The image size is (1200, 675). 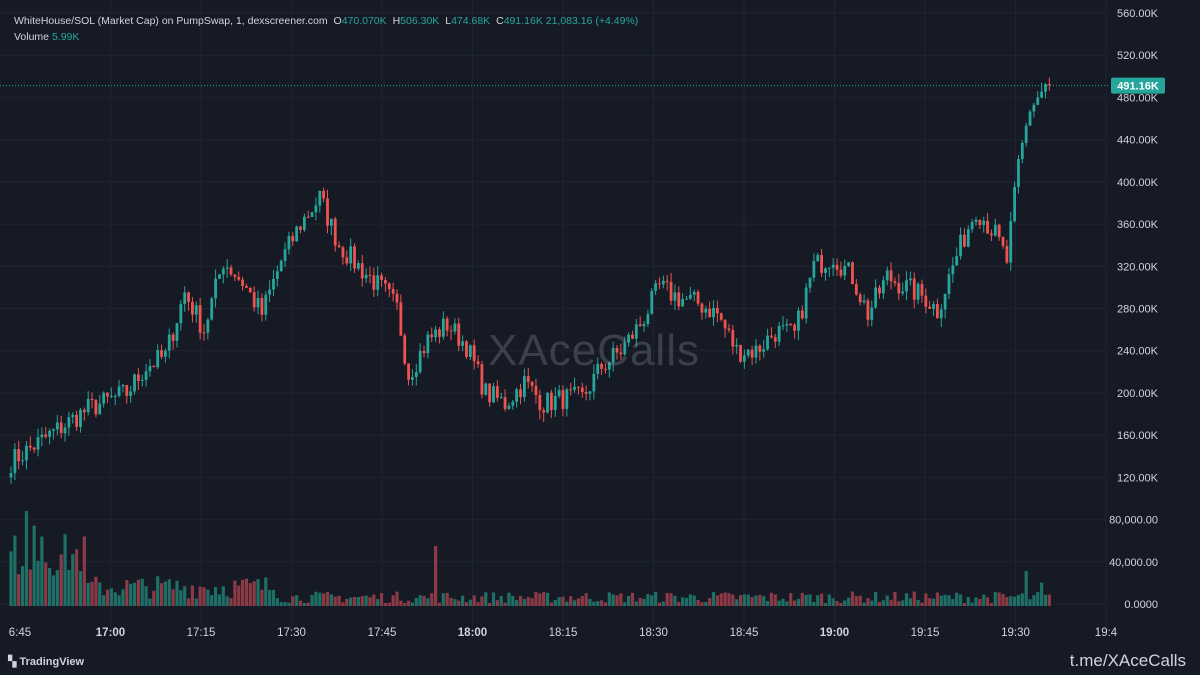 What do you see at coordinates (32, 37) in the screenshot?
I see `volume-label: Volume` at bounding box center [32, 37].